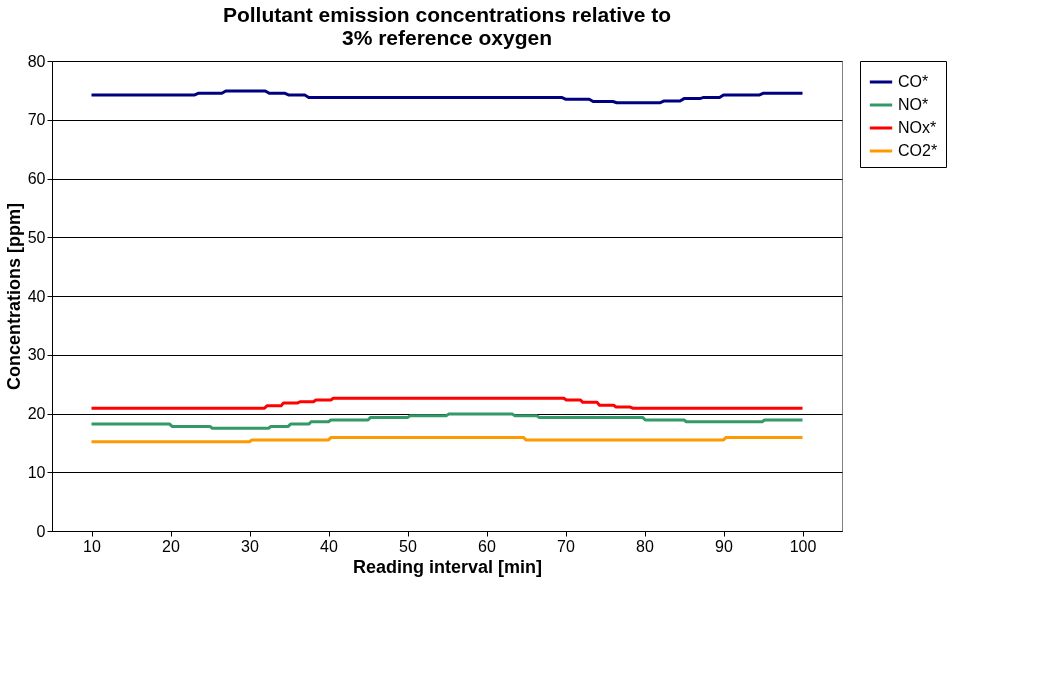 This screenshot has height=673, width=1059. Describe the element at coordinates (447, 566) in the screenshot. I see `x-axis-title: Reading interval [min]` at that location.